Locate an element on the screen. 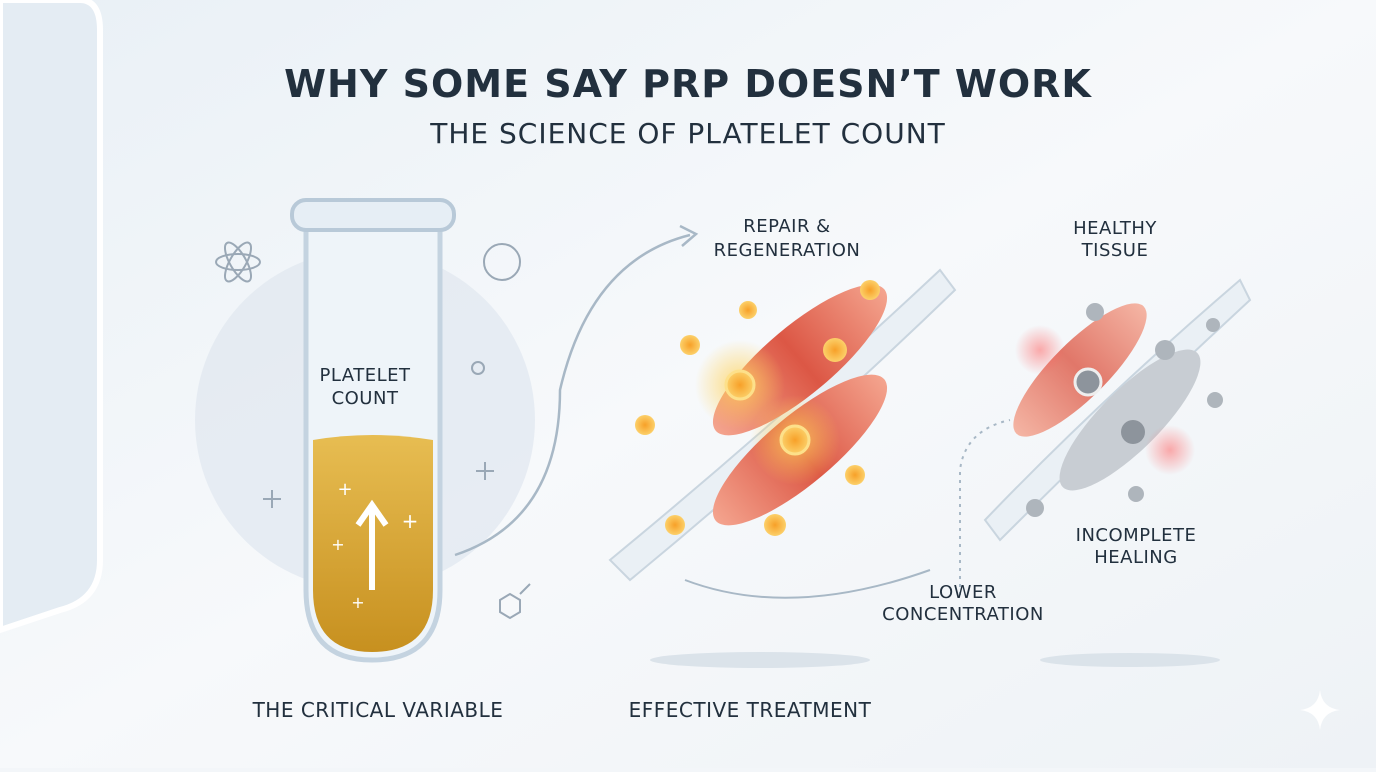 This screenshot has width=1376, height=772. test-tube: + + + + is located at coordinates (373, 430).